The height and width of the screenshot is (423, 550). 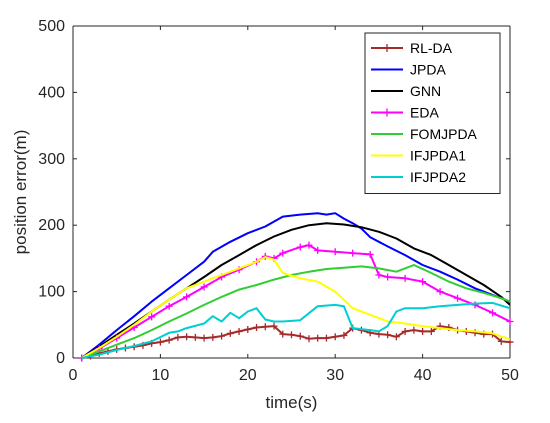 I want to click on legend-label: EDA, so click(x=424, y=113).